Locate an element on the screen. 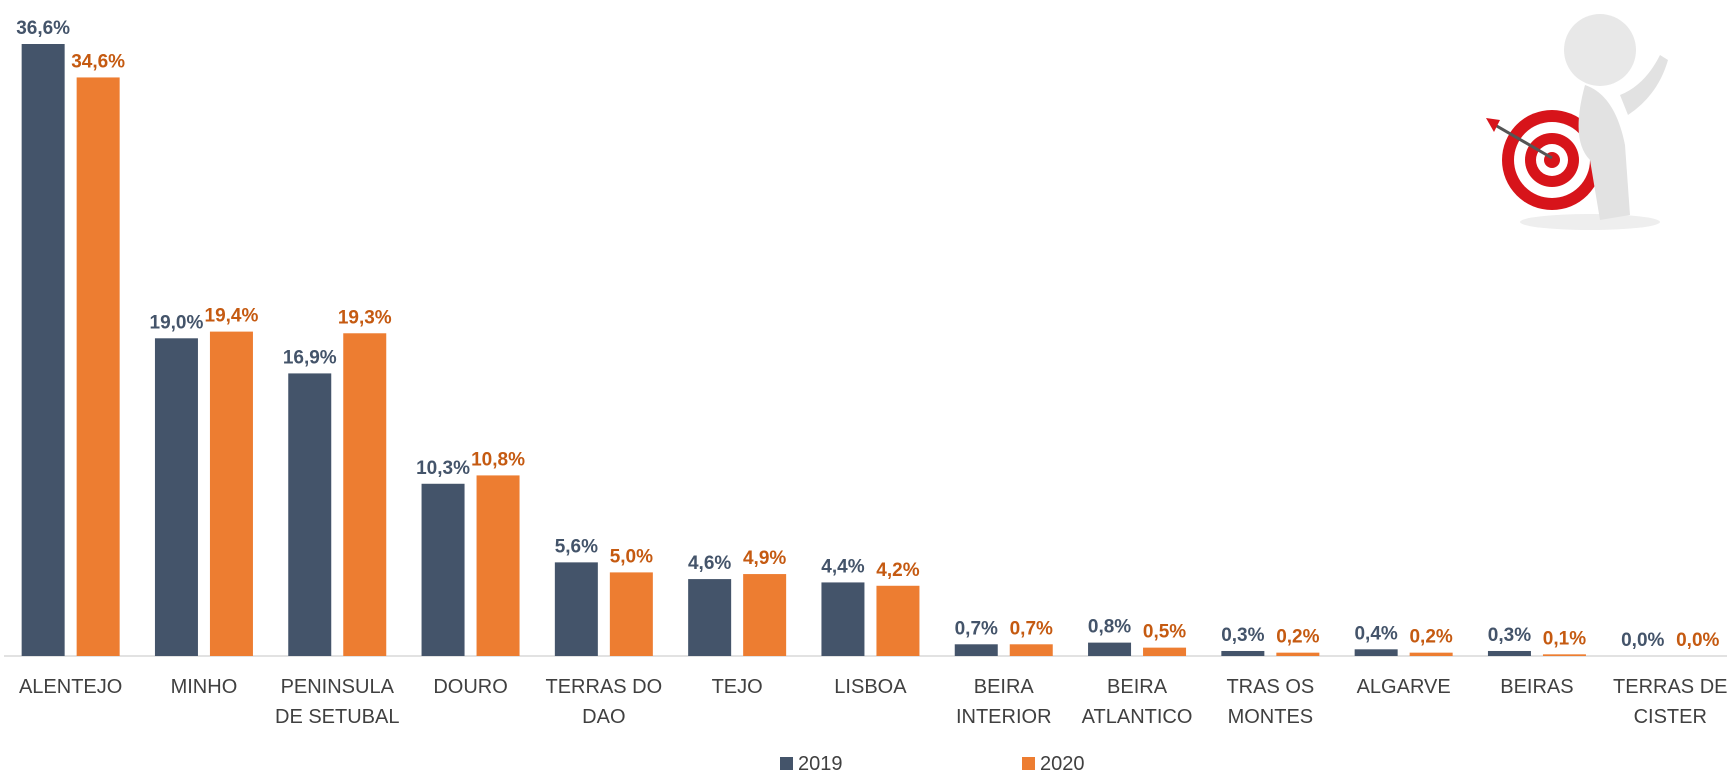  data-label: 4,9% is located at coordinates (764, 558).